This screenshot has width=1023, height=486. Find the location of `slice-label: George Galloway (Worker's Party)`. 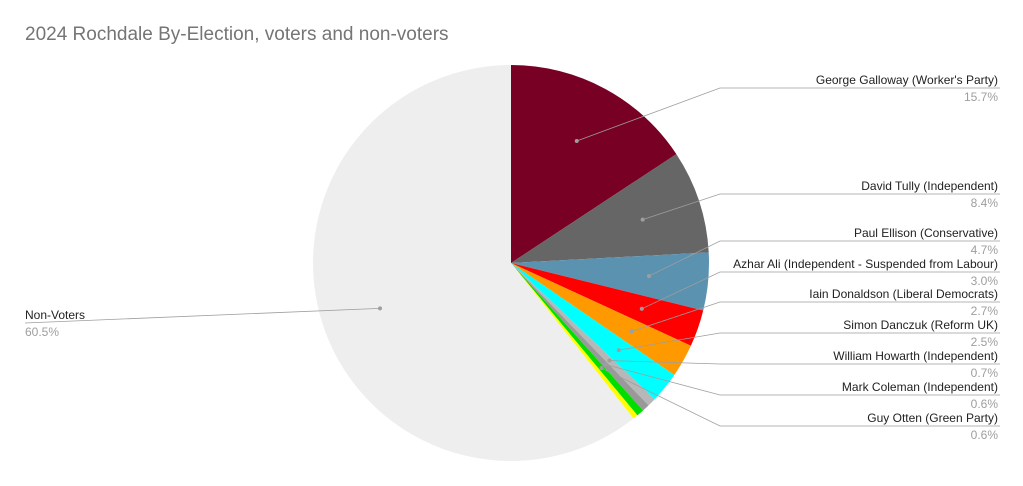

slice-label: George Galloway (Worker's Party) is located at coordinates (907, 80).